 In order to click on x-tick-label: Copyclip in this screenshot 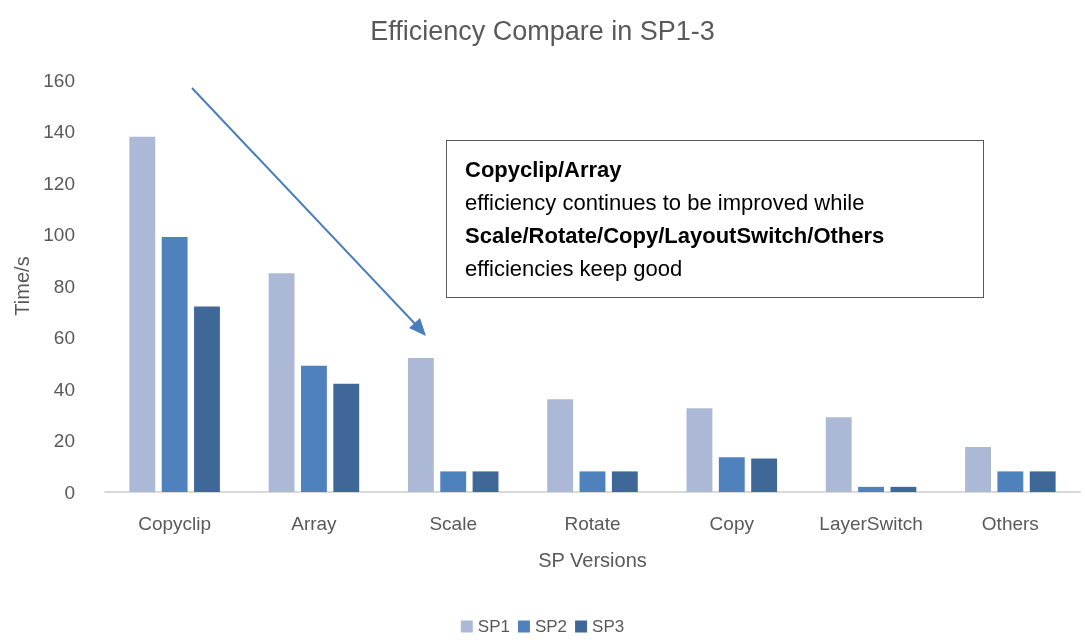, I will do `click(175, 523)`.